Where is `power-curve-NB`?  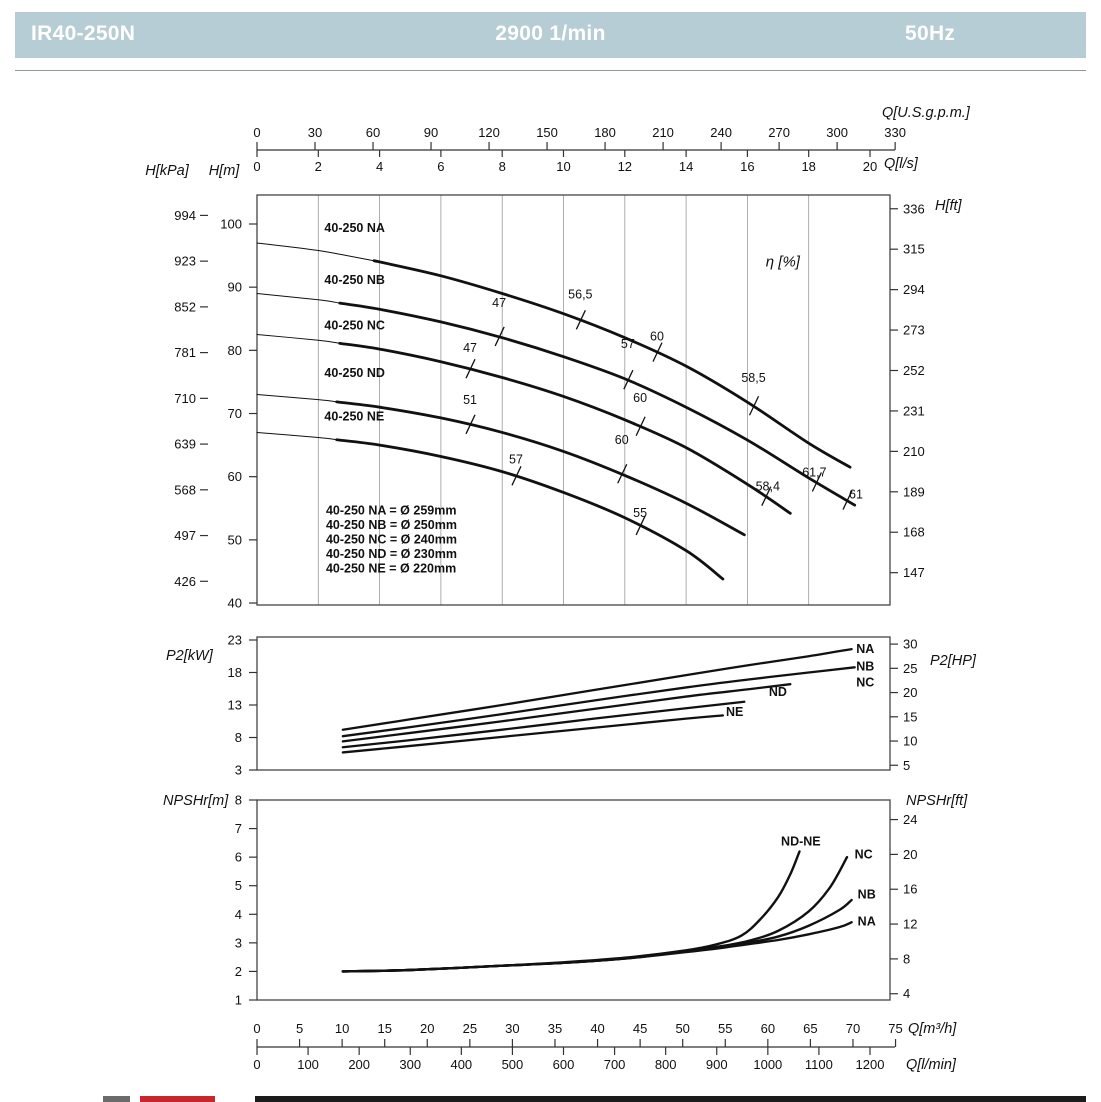
power-curve-NB is located at coordinates (598, 702).